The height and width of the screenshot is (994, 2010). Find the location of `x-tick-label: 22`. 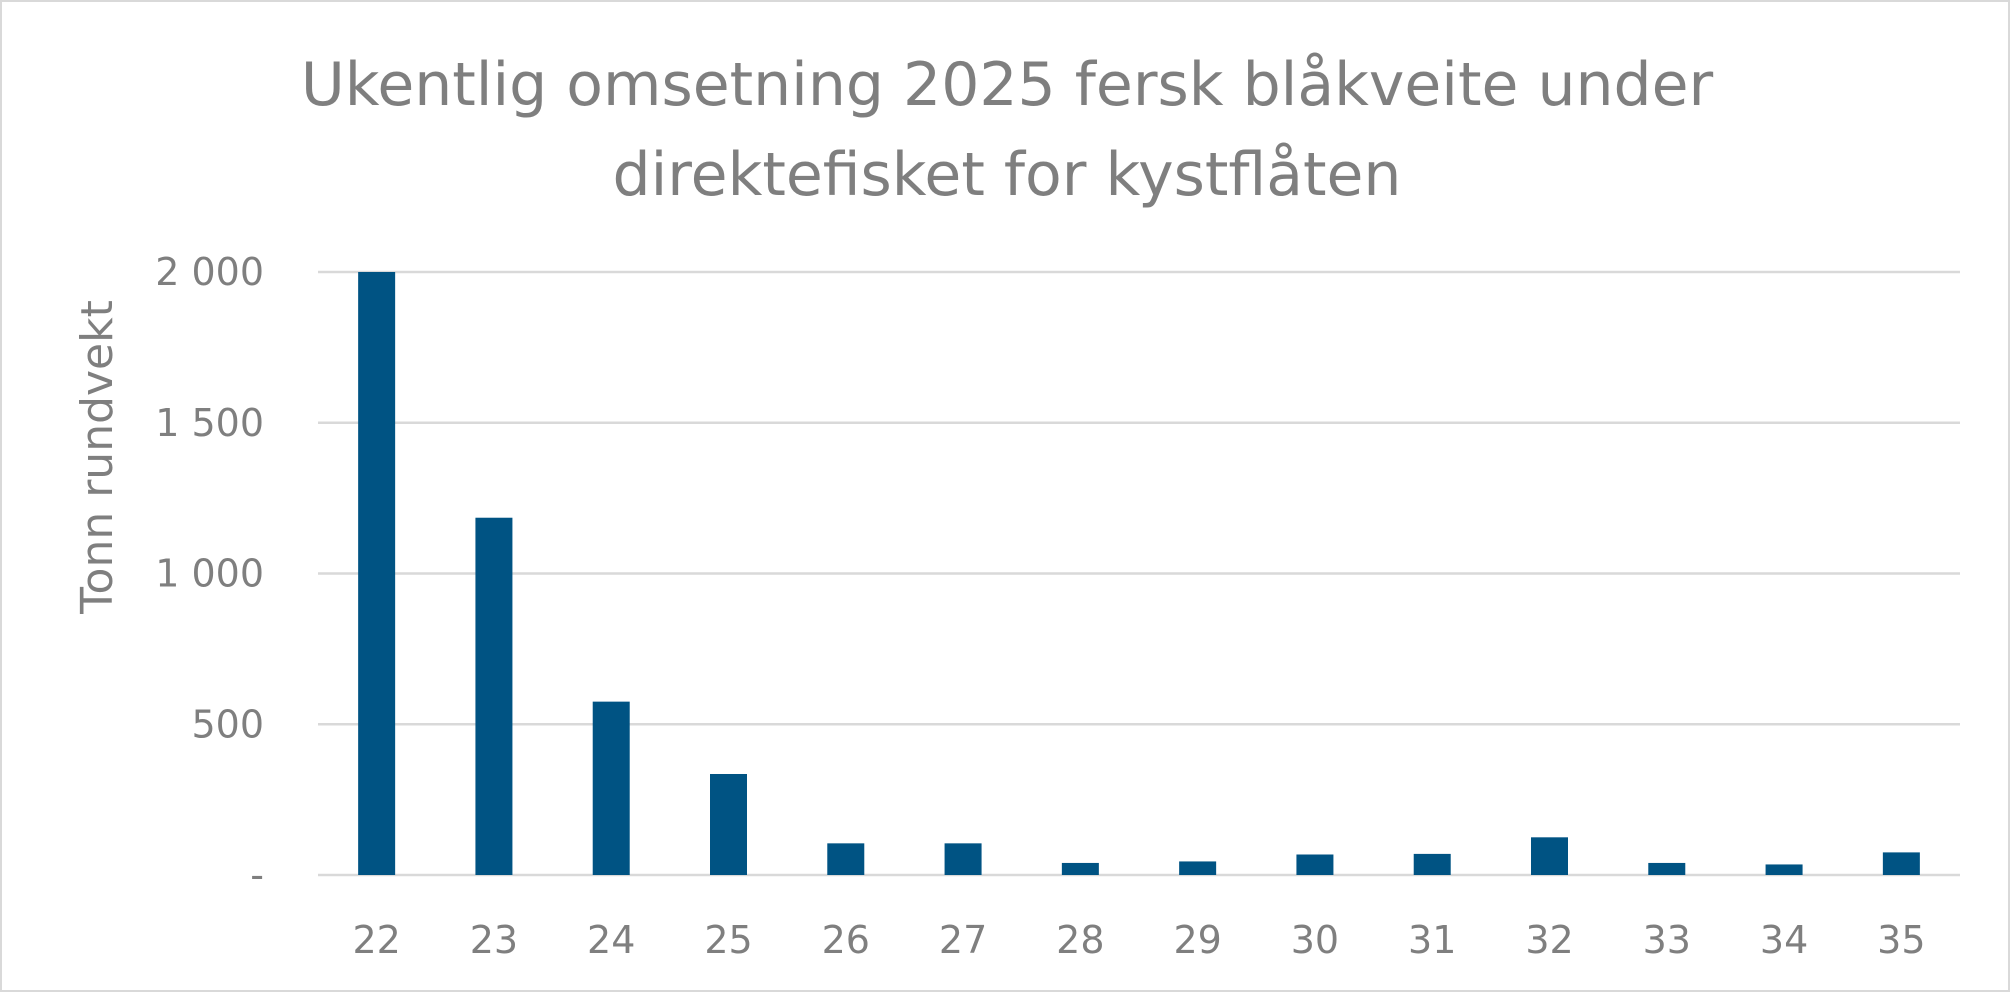

x-tick-label: 22 is located at coordinates (376, 940).